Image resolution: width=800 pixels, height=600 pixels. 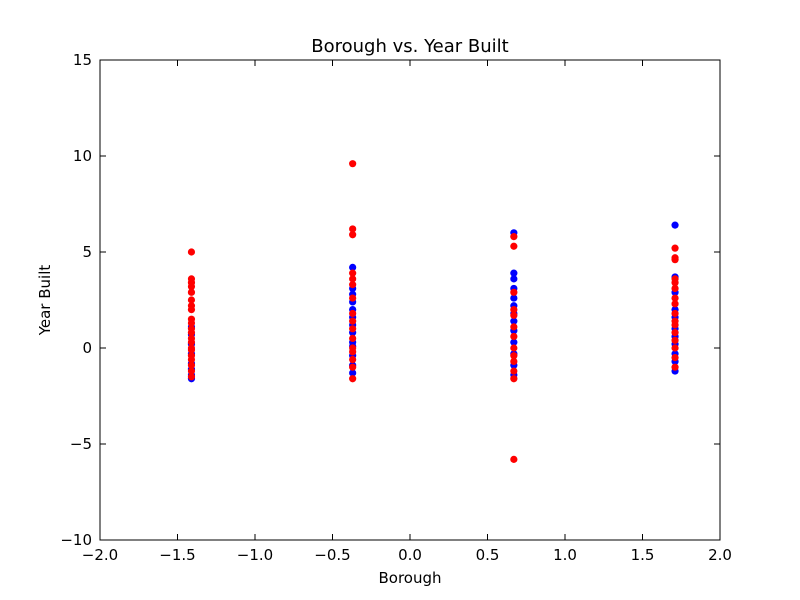 What do you see at coordinates (87, 252) in the screenshot?
I see `y-tick-label: 5` at bounding box center [87, 252].